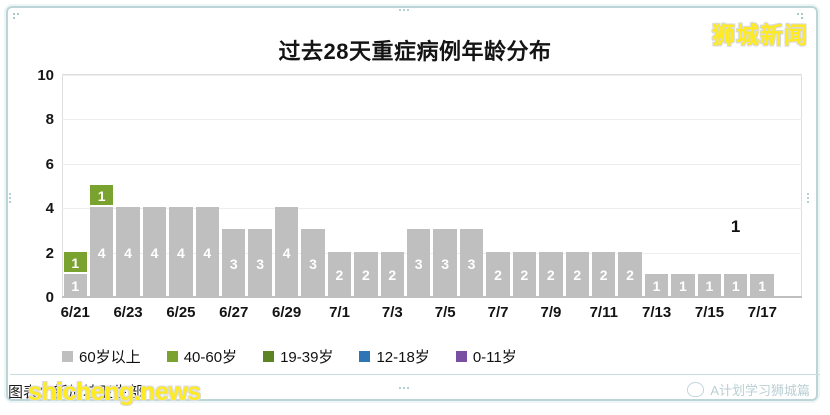 The height and width of the screenshot is (415, 830). Describe the element at coordinates (415, 374) in the screenshot. I see `footer-divider` at that location.